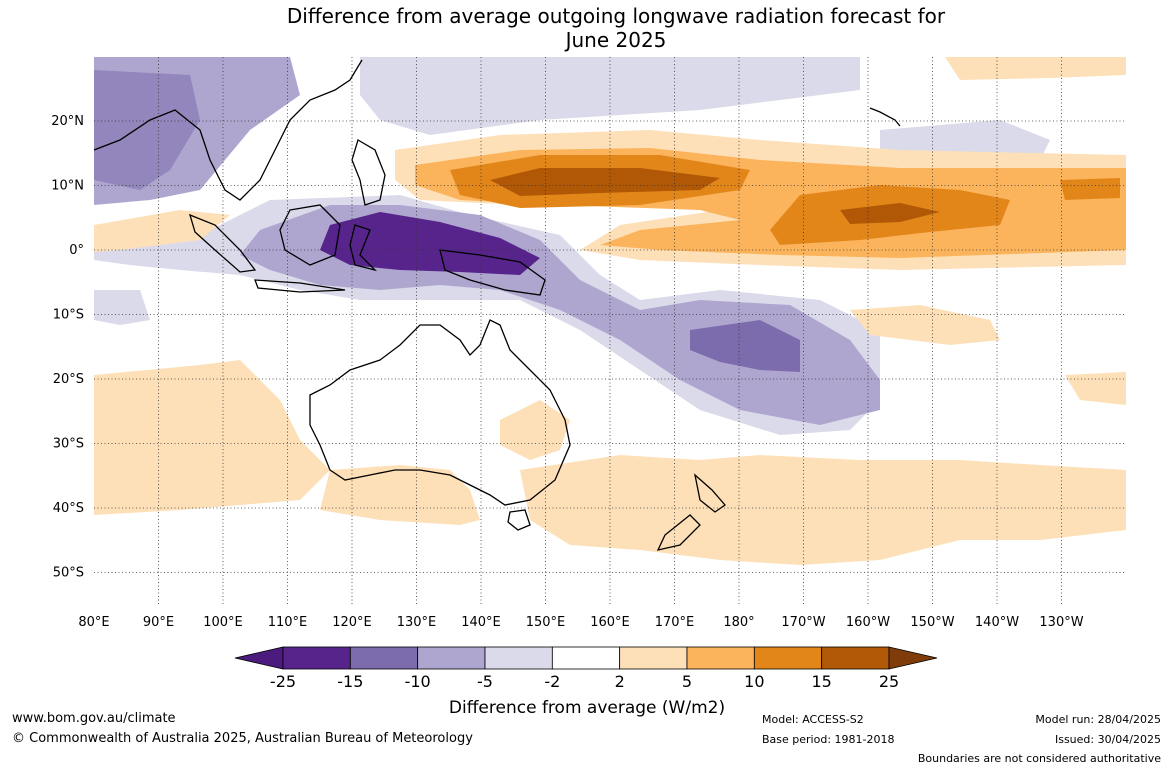 The height and width of the screenshot is (770, 1173). What do you see at coordinates (997, 622) in the screenshot?
I see `longitude-label: 140°W` at bounding box center [997, 622].